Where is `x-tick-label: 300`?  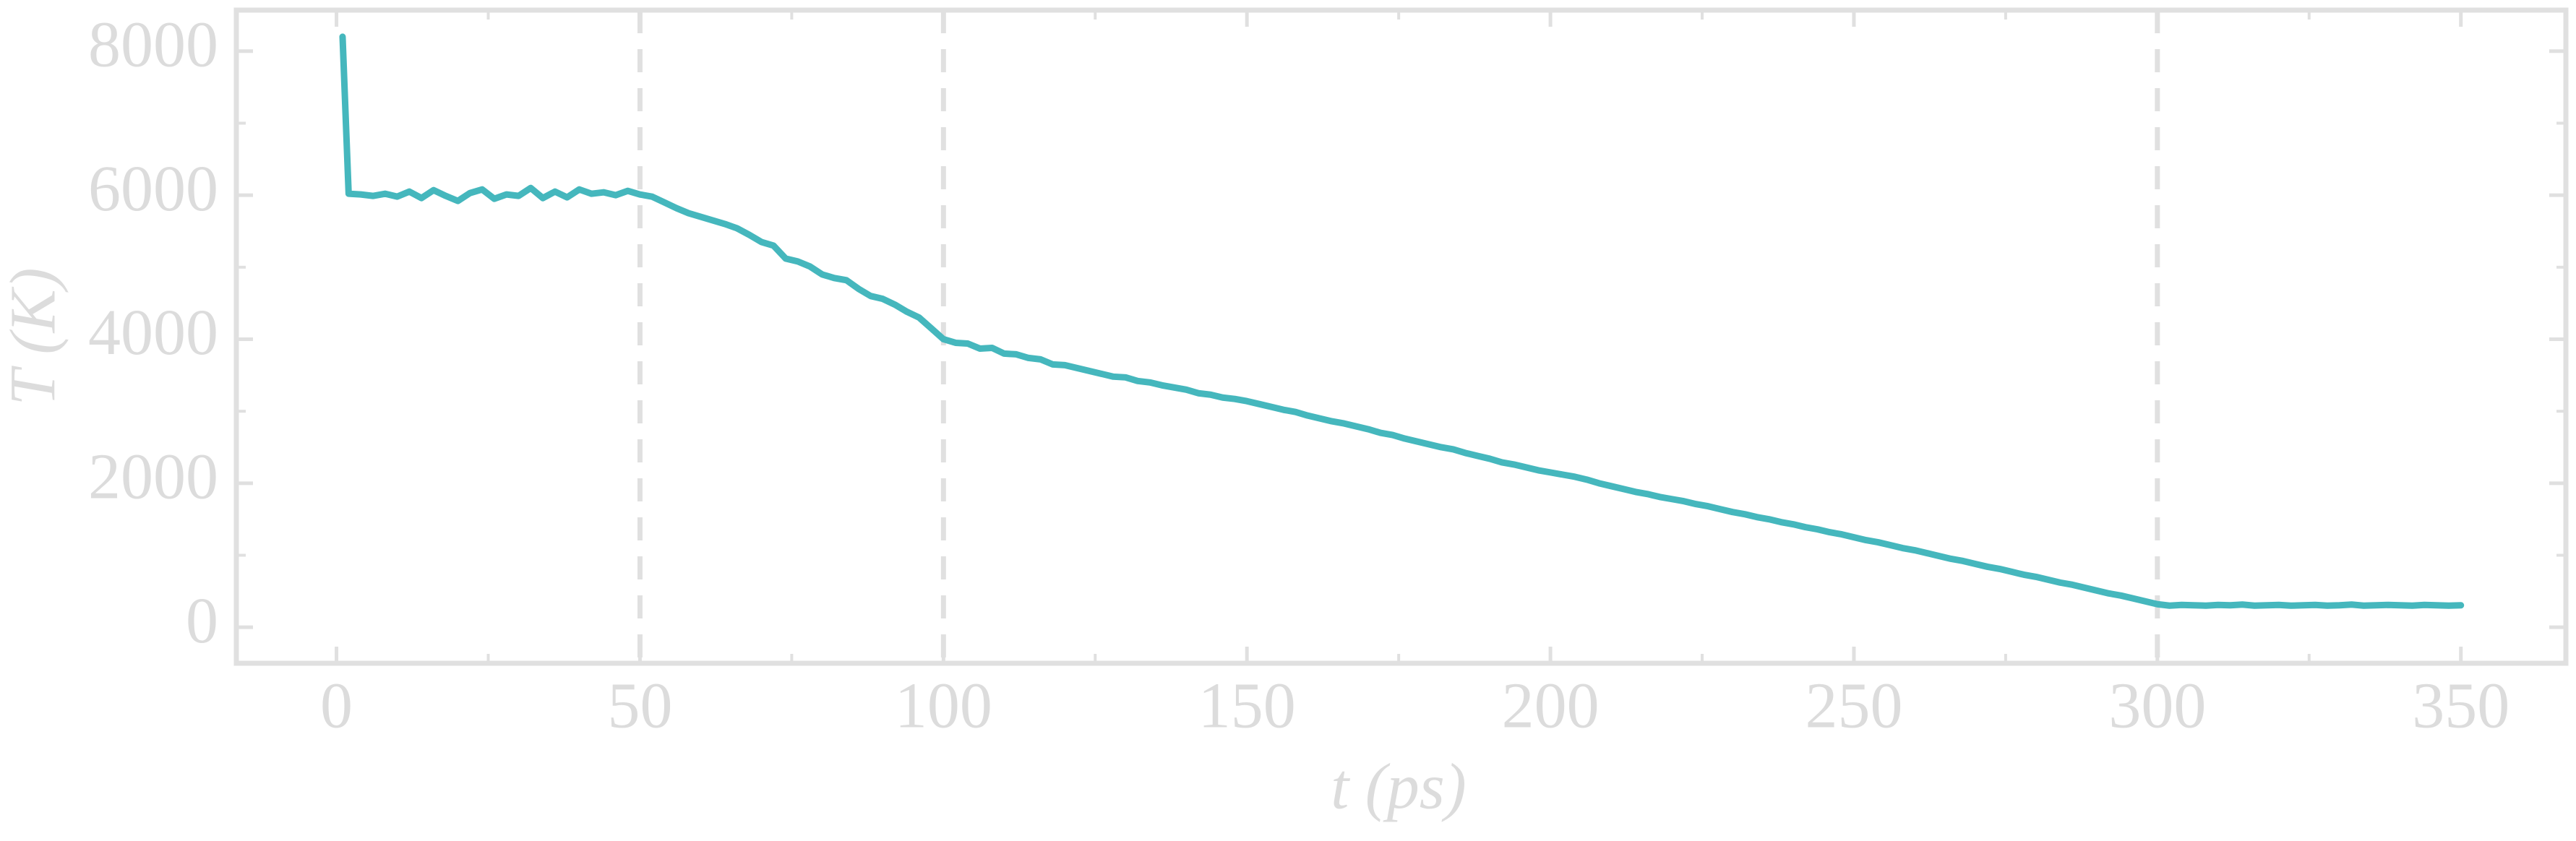 x-tick-label: 300 is located at coordinates (2157, 706).